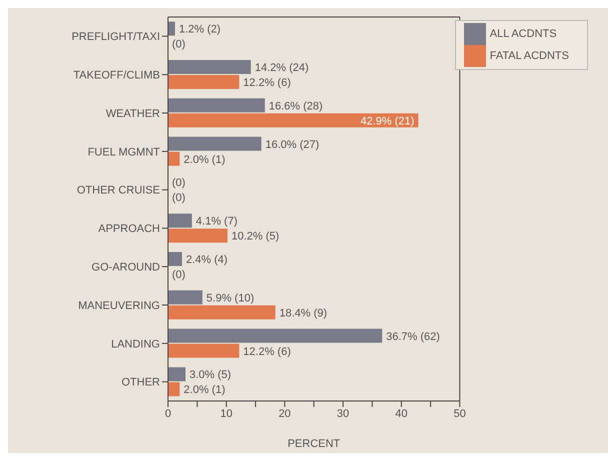 The image size is (616, 461). Describe the element at coordinates (284, 414) in the screenshot. I see `x-tick-label: 20` at that location.